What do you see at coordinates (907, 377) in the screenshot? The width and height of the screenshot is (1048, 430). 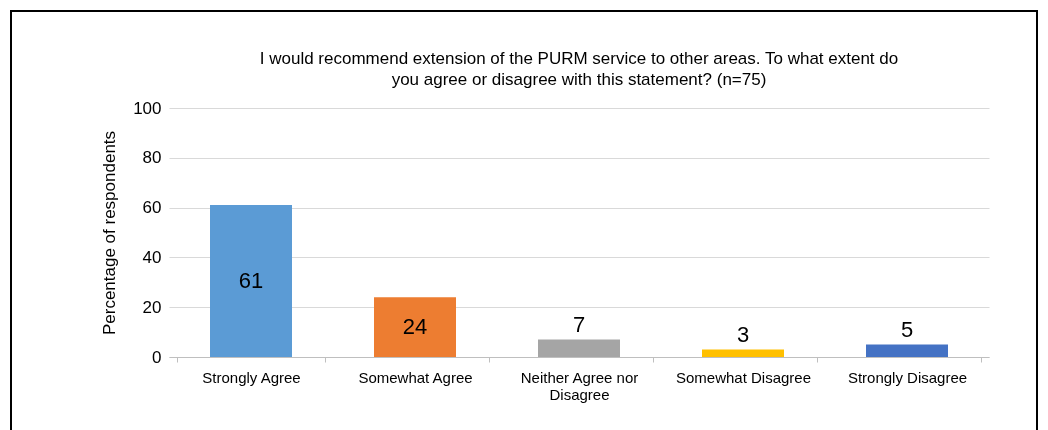 I see `x-tick-label: Strongly Disagree` at bounding box center [907, 377].